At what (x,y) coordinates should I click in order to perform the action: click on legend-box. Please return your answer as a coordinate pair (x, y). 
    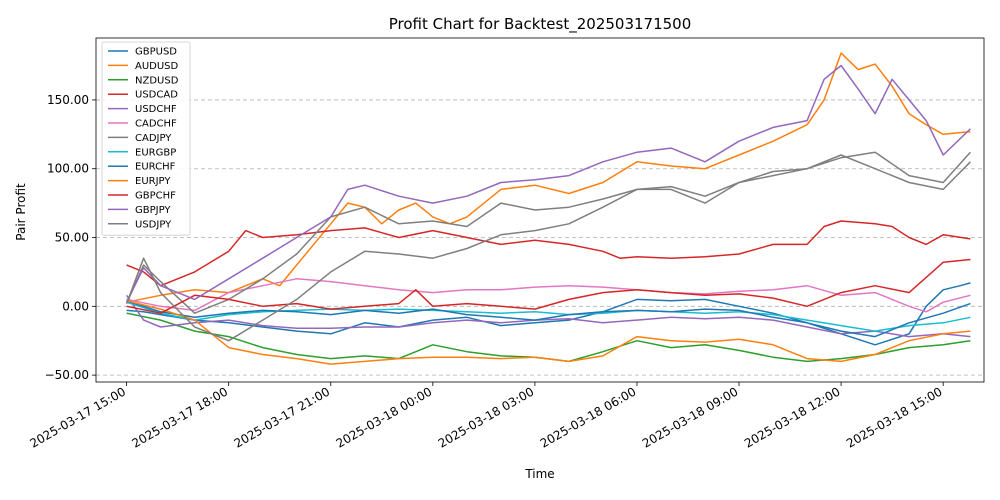
    Looking at the image, I should click on (146, 138).